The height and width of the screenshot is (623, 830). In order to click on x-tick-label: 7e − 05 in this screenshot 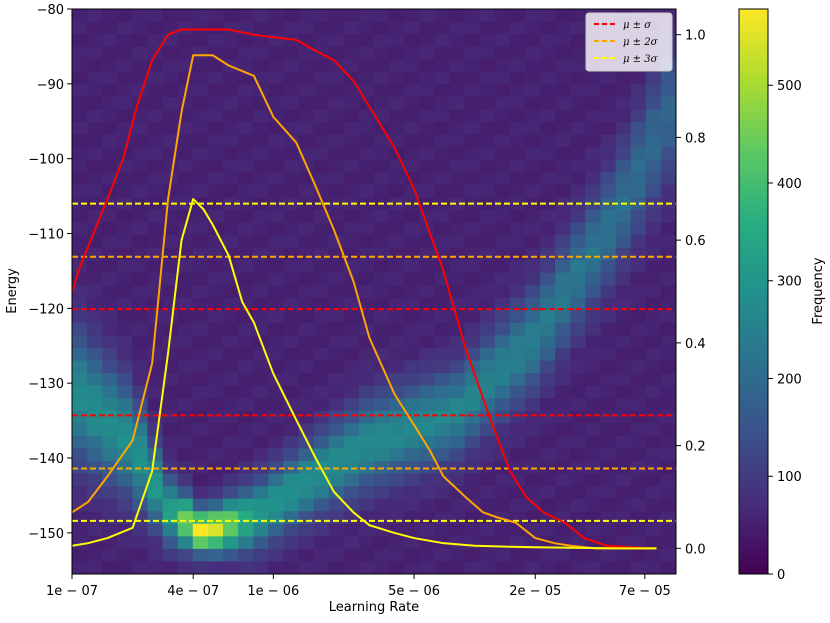, I will do `click(645, 591)`.